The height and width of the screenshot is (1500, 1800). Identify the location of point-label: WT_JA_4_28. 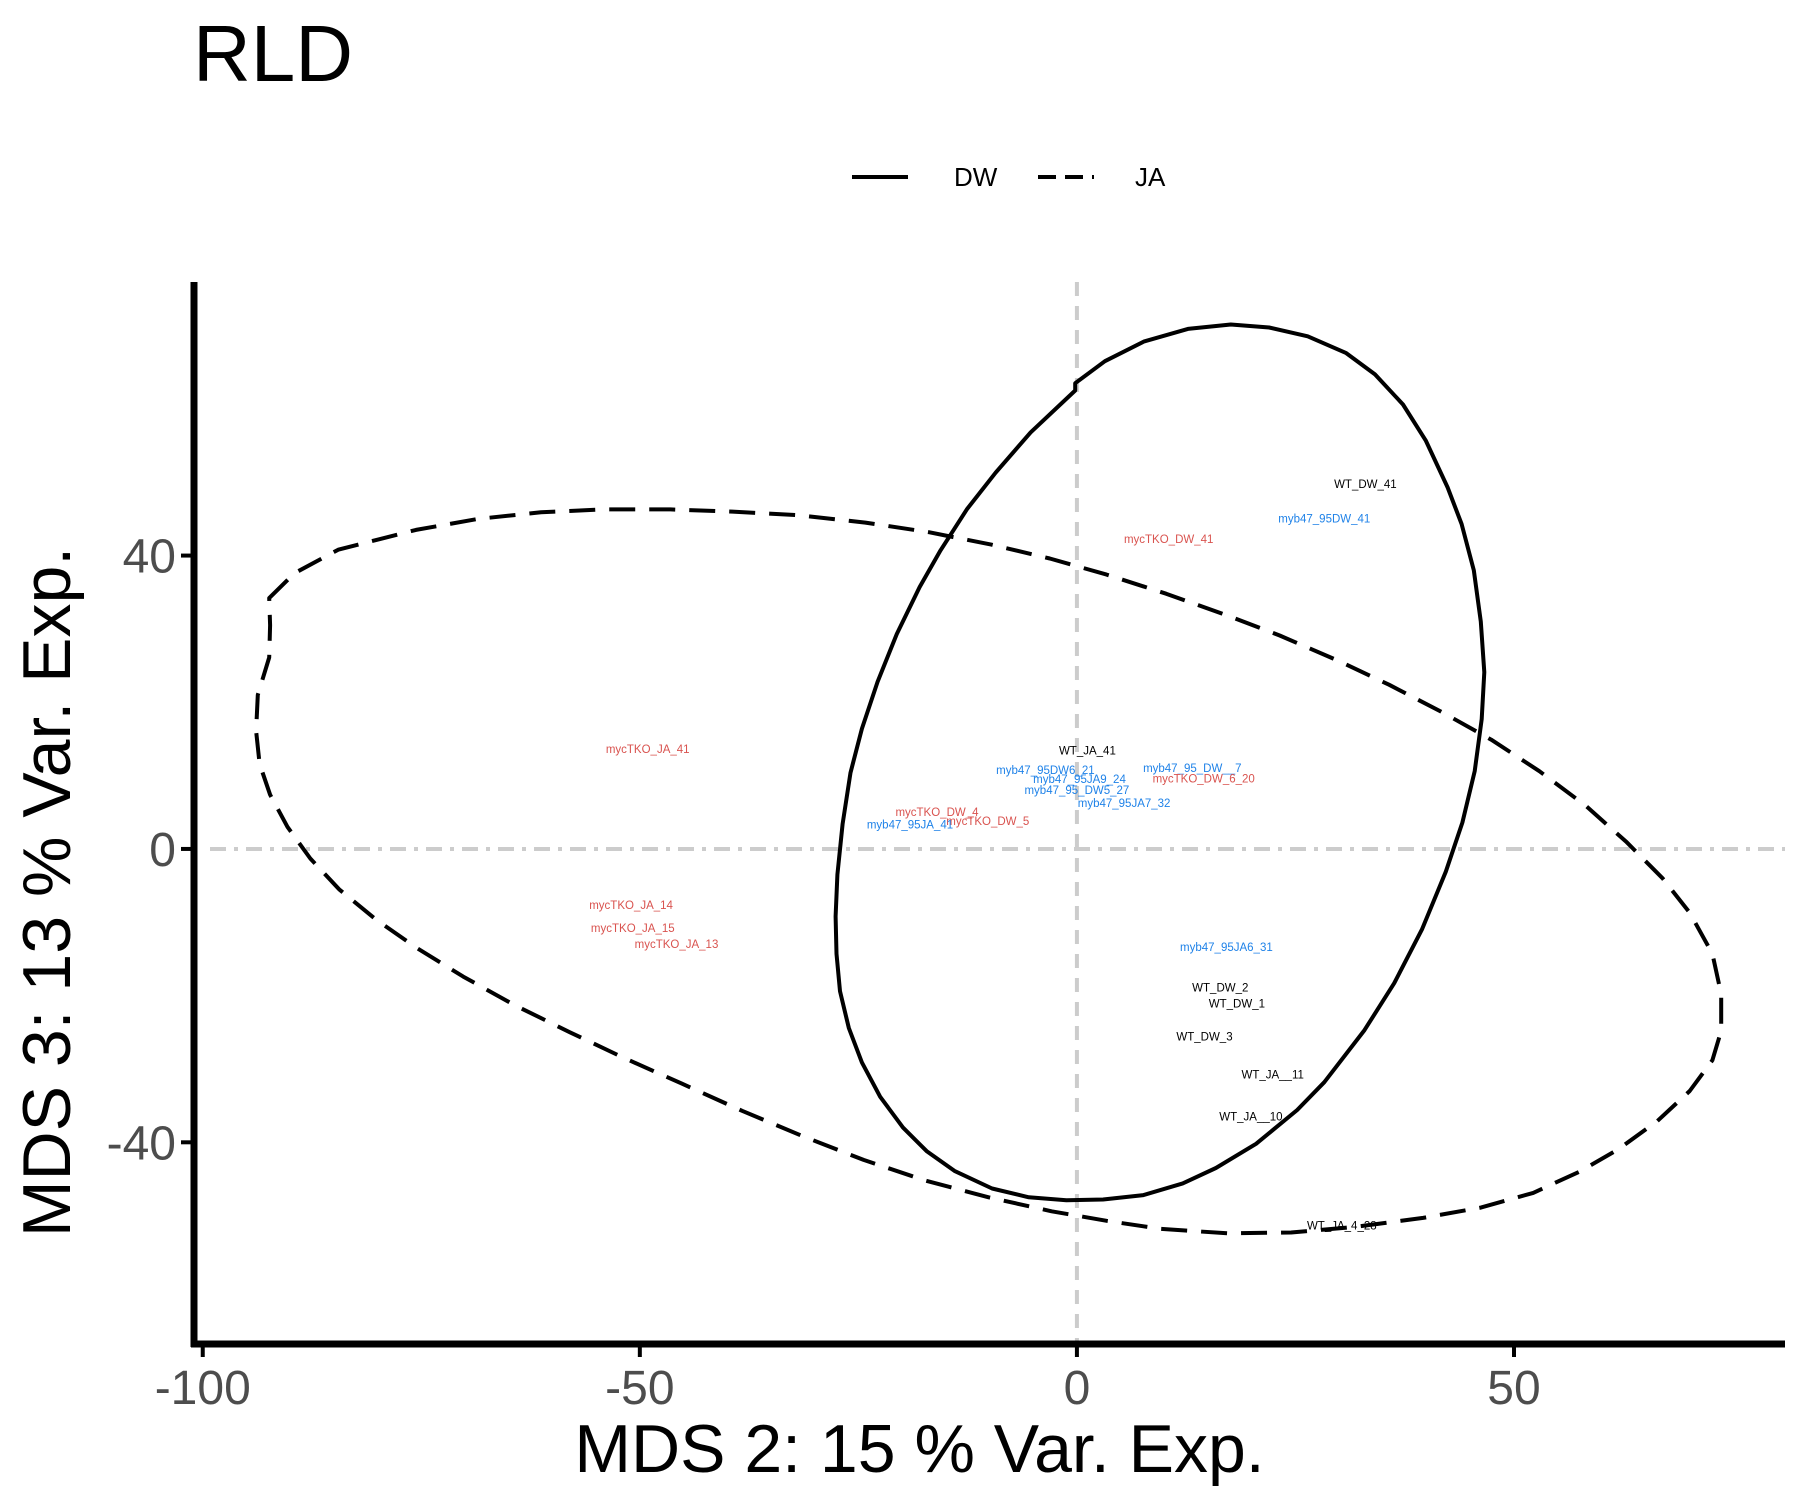
(1342, 1227).